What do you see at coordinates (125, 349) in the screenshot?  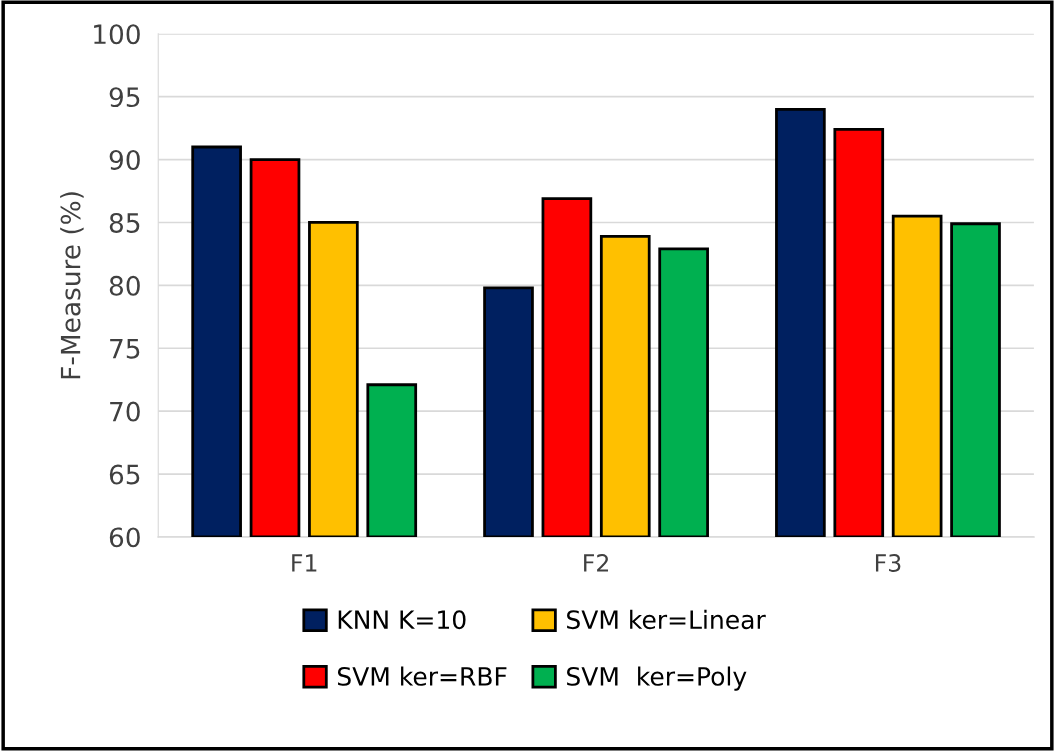 I see `y-tick-label: 75` at bounding box center [125, 349].